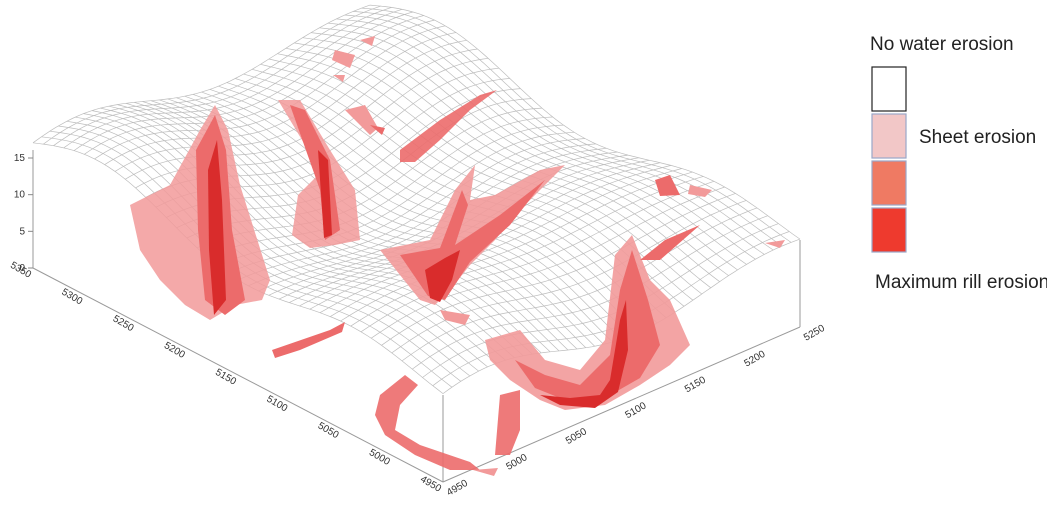  I want to click on legend-swatch-sheet, so click(889, 136).